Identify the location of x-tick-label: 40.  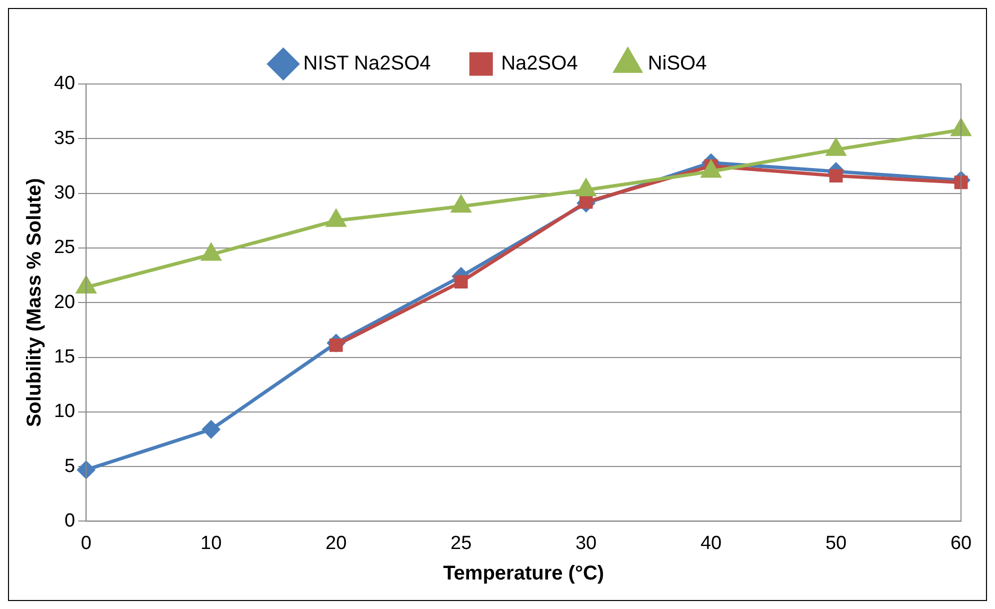
(711, 543).